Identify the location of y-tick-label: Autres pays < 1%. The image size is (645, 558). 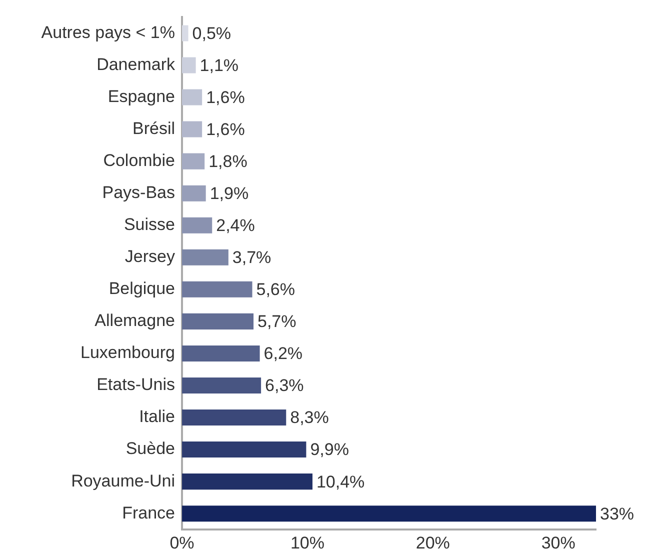
(108, 32).